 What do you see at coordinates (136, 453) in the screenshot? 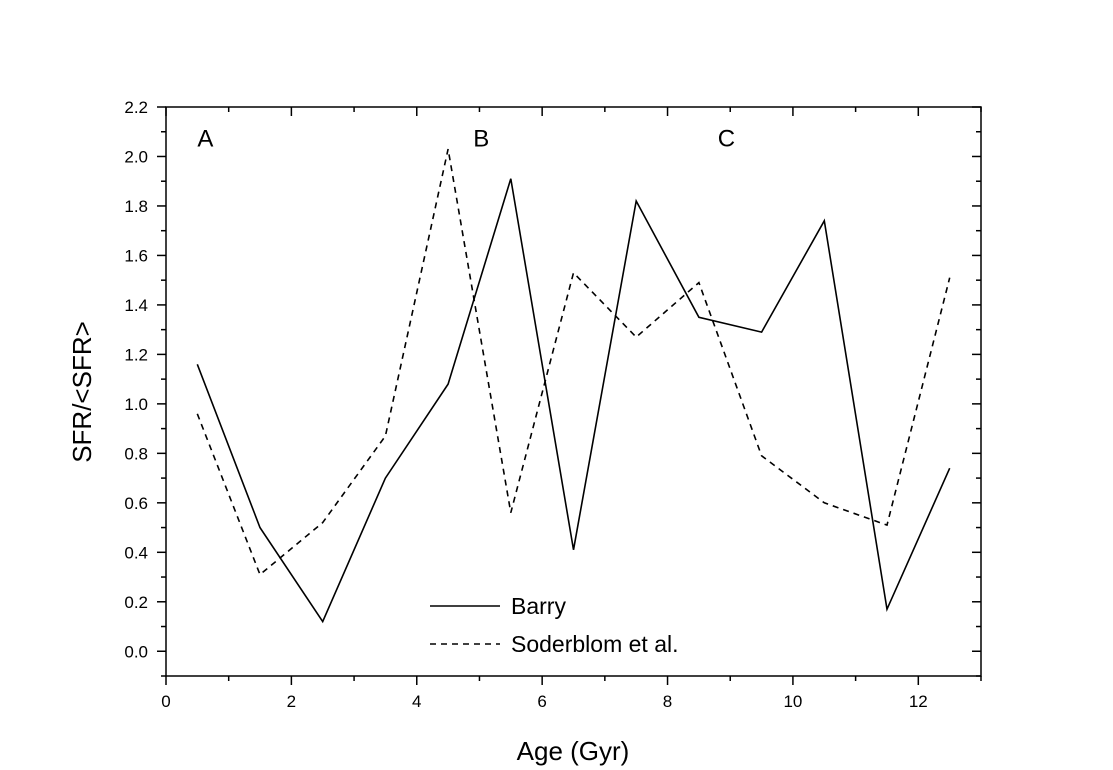
I see `y-tick-label: 0.8` at bounding box center [136, 453].